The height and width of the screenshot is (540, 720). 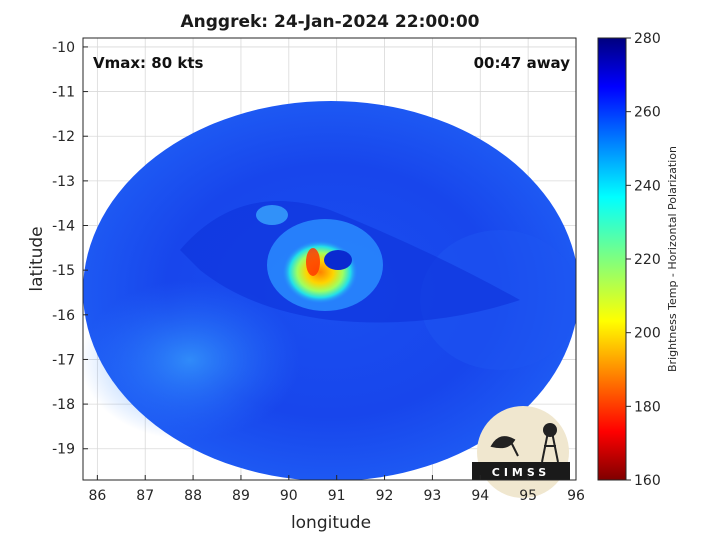 I want to click on x-tick-label: 93, so click(x=432, y=496).